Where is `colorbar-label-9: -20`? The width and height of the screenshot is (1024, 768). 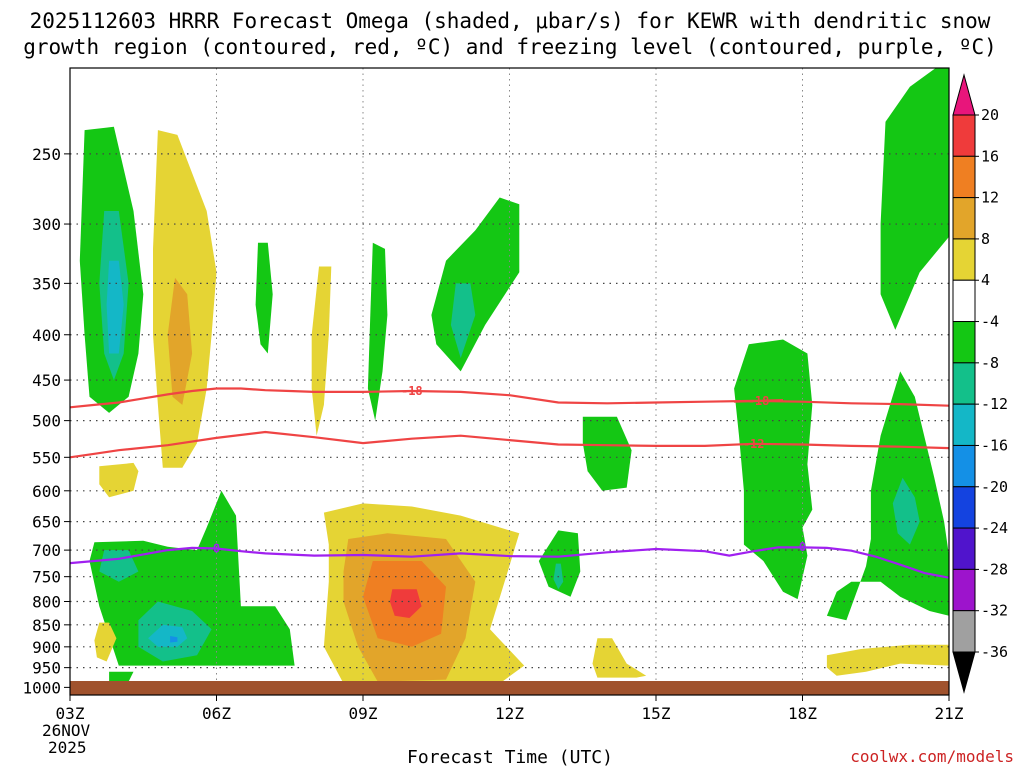 colorbar-label-9: -20 is located at coordinates (994, 487).